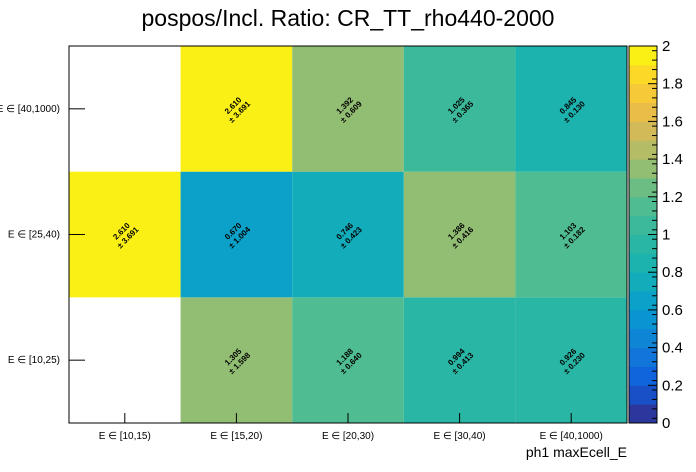  I want to click on y-tick-label: E ∈ [25,40), so click(34, 235).